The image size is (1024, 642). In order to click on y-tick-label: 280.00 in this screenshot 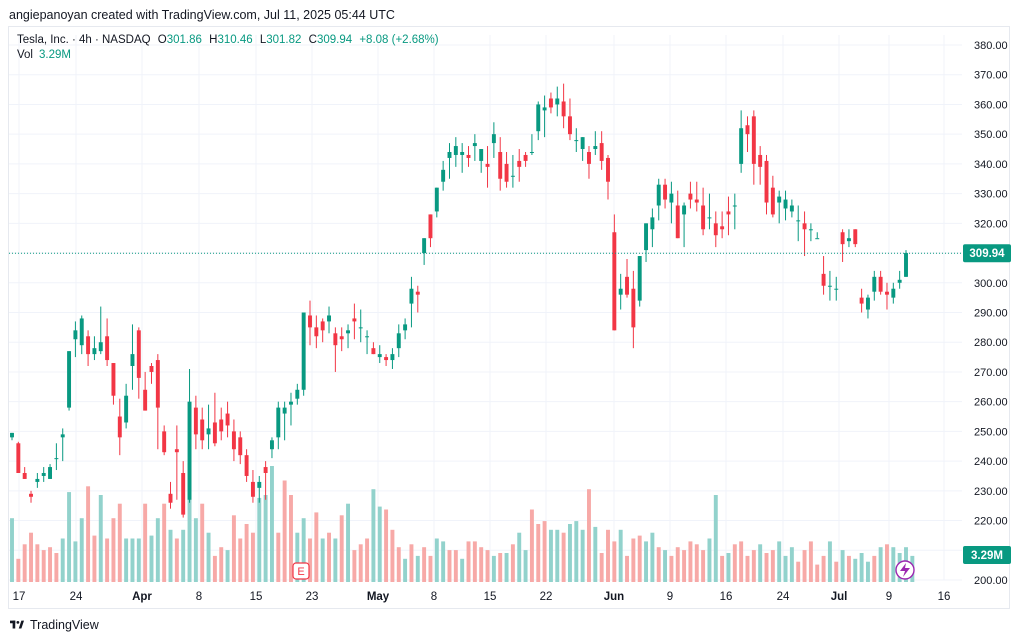, I will do `click(991, 343)`.